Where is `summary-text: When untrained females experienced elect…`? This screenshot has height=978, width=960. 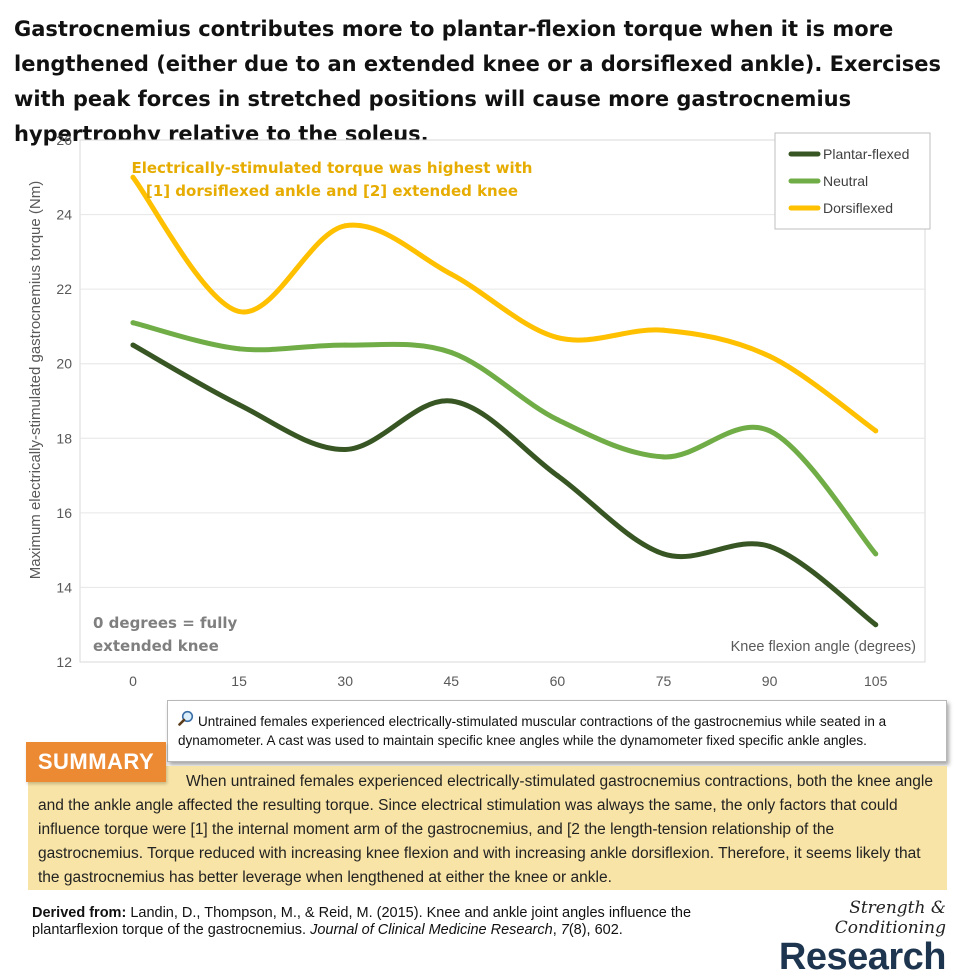
summary-text: When untrained females experienced elect… is located at coordinates (485, 829).